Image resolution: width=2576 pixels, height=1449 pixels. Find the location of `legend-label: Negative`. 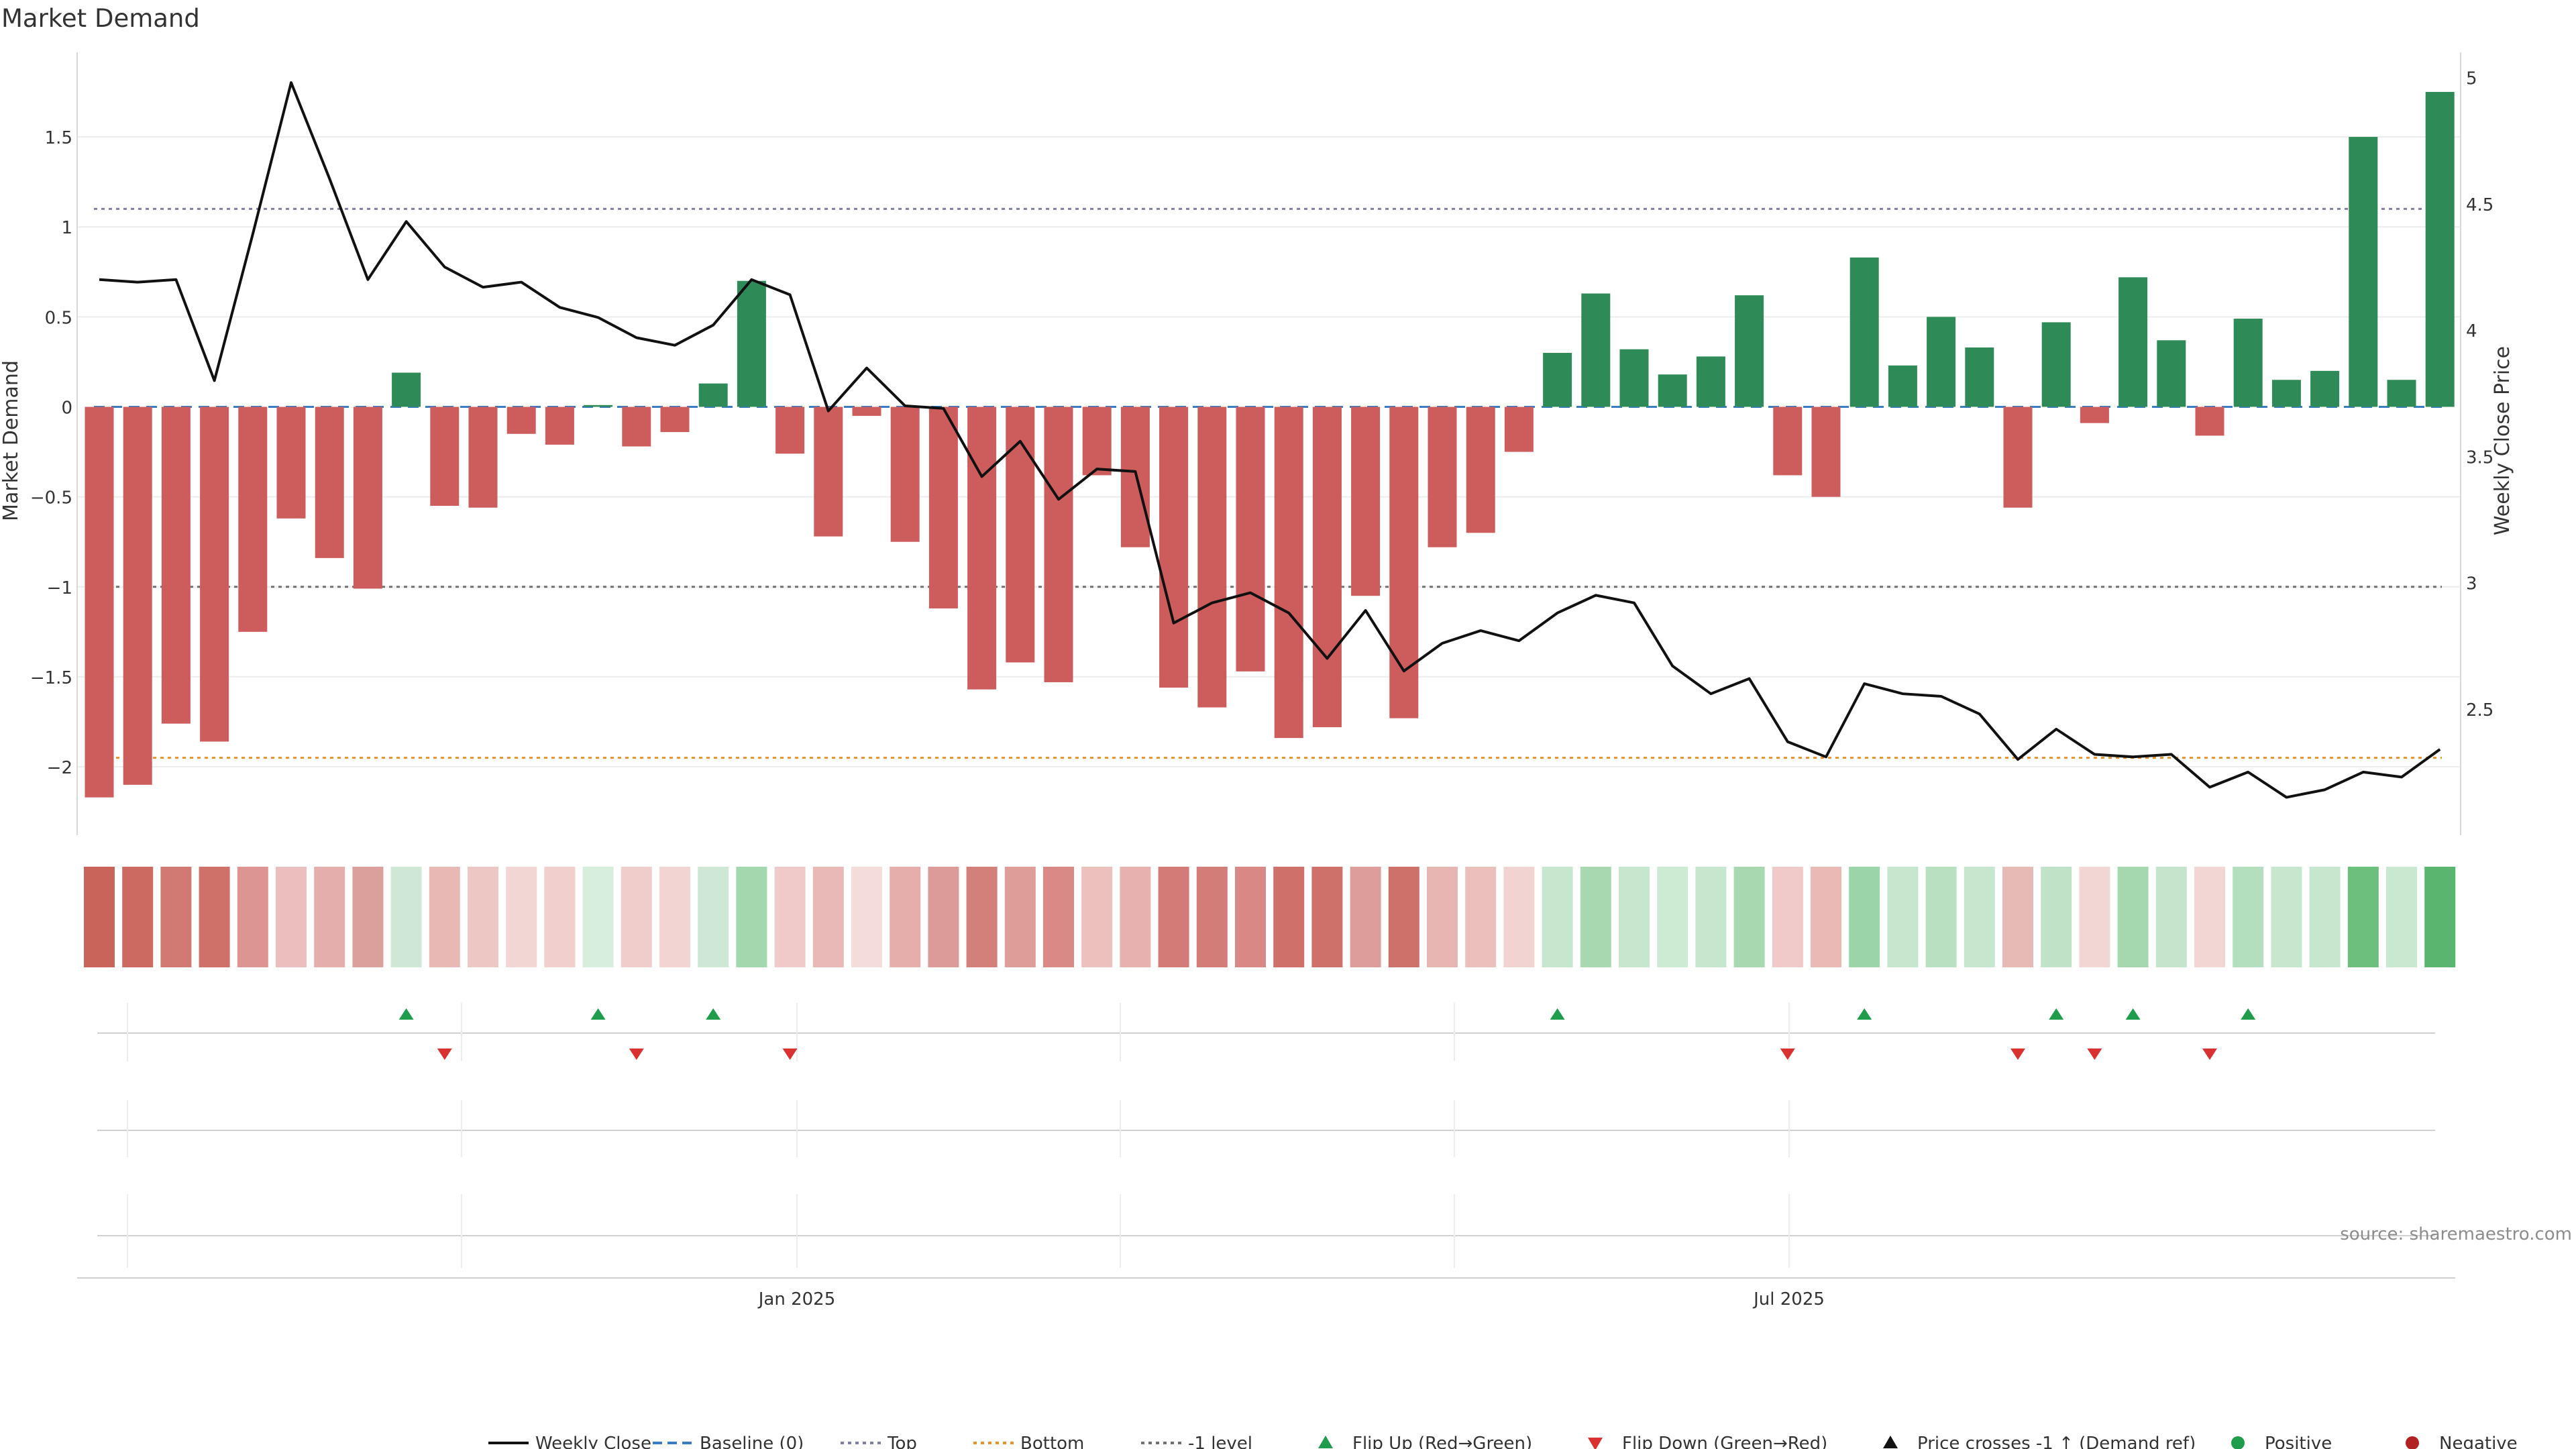

legend-label: Negative is located at coordinates (2478, 1441).